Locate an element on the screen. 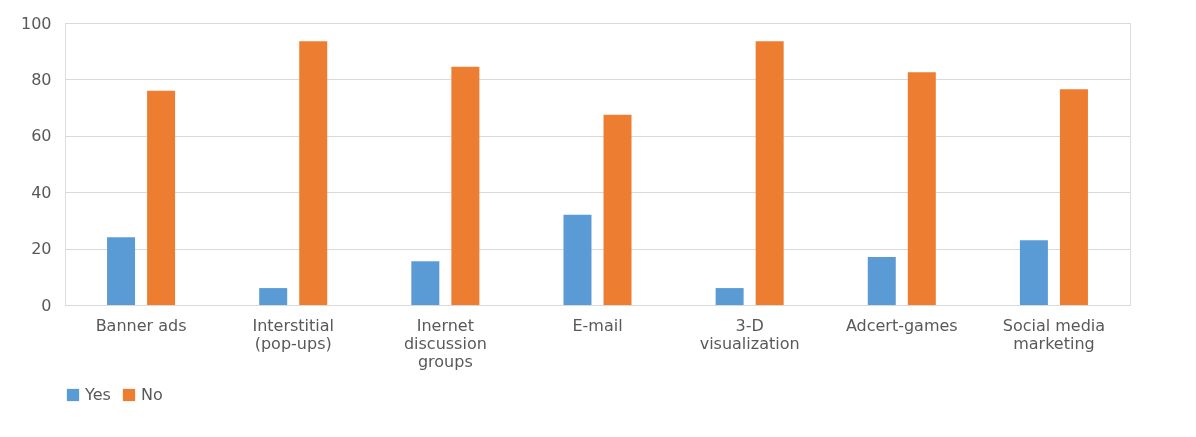 The height and width of the screenshot is (437, 1196). x-tick-label: 3-D visualization is located at coordinates (749, 334).